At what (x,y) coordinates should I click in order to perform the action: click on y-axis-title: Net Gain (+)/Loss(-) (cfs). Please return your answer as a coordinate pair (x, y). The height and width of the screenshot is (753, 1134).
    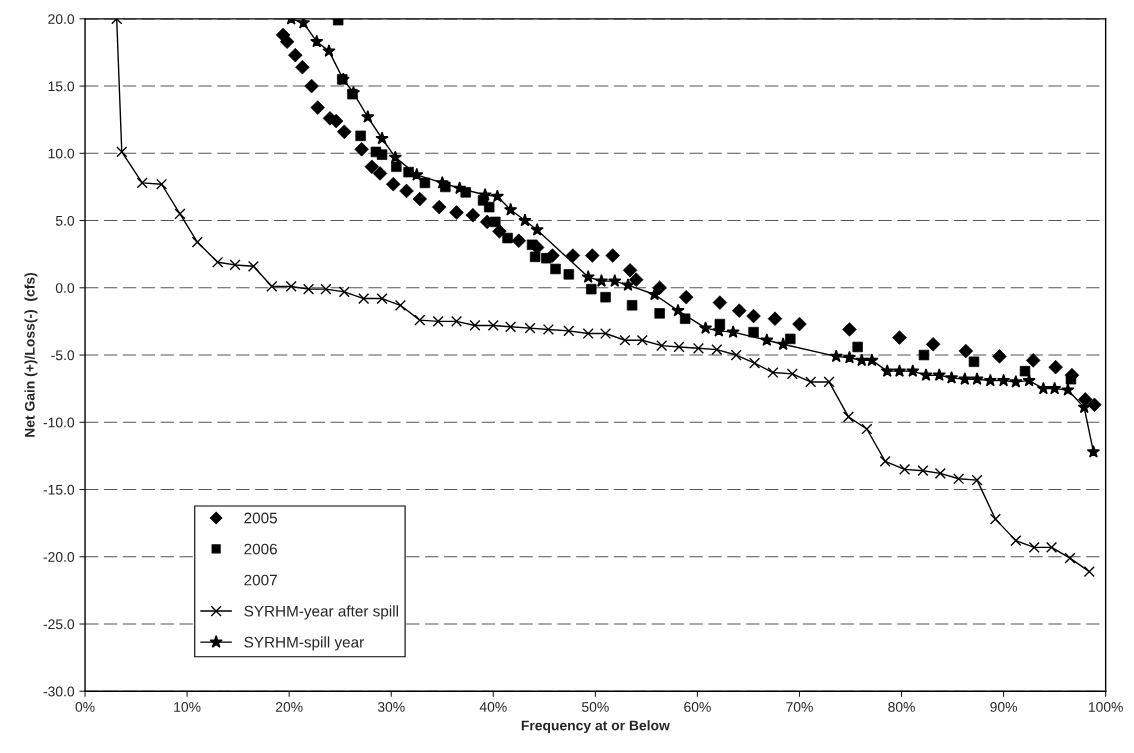
    Looking at the image, I should click on (31, 354).